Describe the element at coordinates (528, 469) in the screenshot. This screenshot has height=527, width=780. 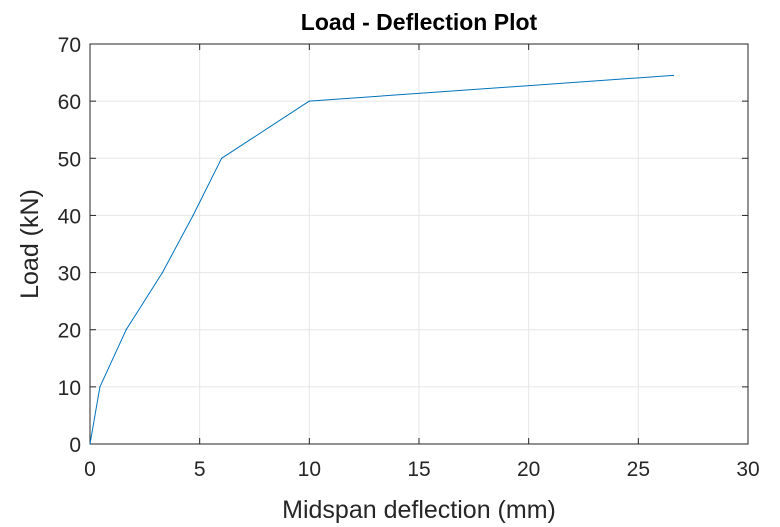
I see `x-tick-label: 20` at that location.